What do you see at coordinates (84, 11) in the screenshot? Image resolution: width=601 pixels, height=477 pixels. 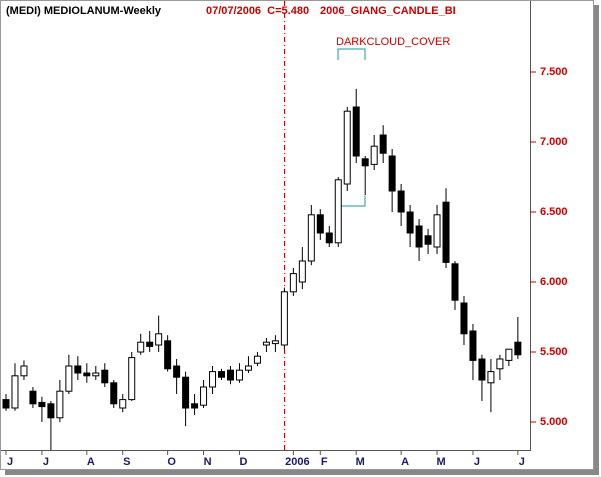 I see `chart-title: (MEDI) MEDIOLANUM-Weekly` at bounding box center [84, 11].